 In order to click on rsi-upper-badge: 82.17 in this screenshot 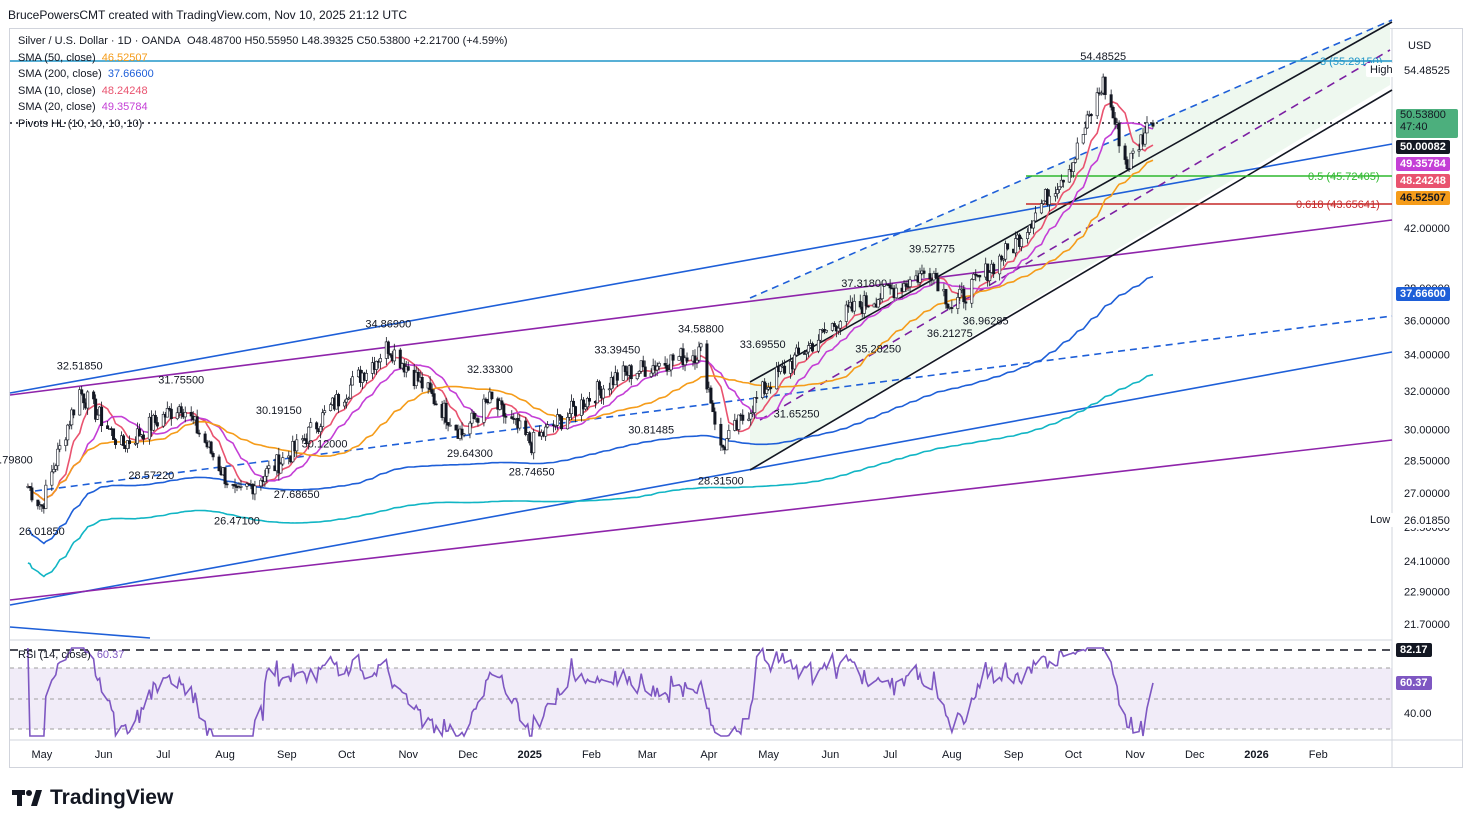, I will do `click(1414, 650)`.